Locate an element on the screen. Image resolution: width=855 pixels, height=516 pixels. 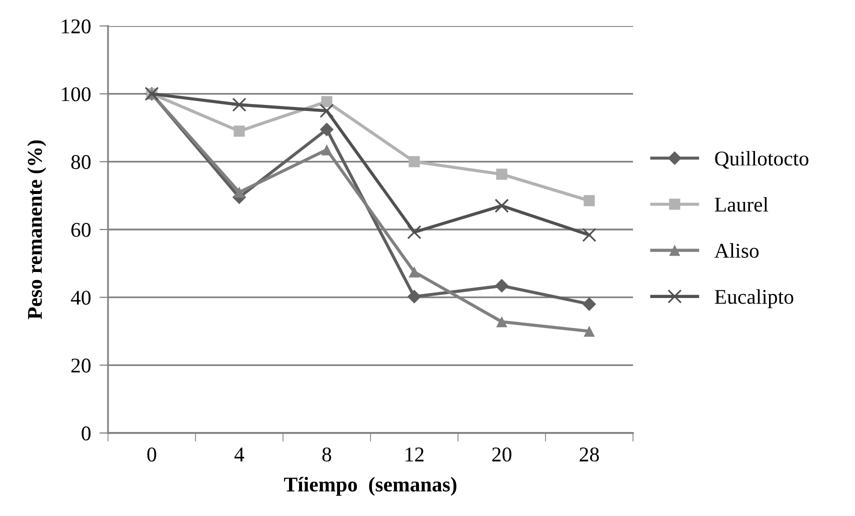
x-tick-label: 28 is located at coordinates (589, 454).